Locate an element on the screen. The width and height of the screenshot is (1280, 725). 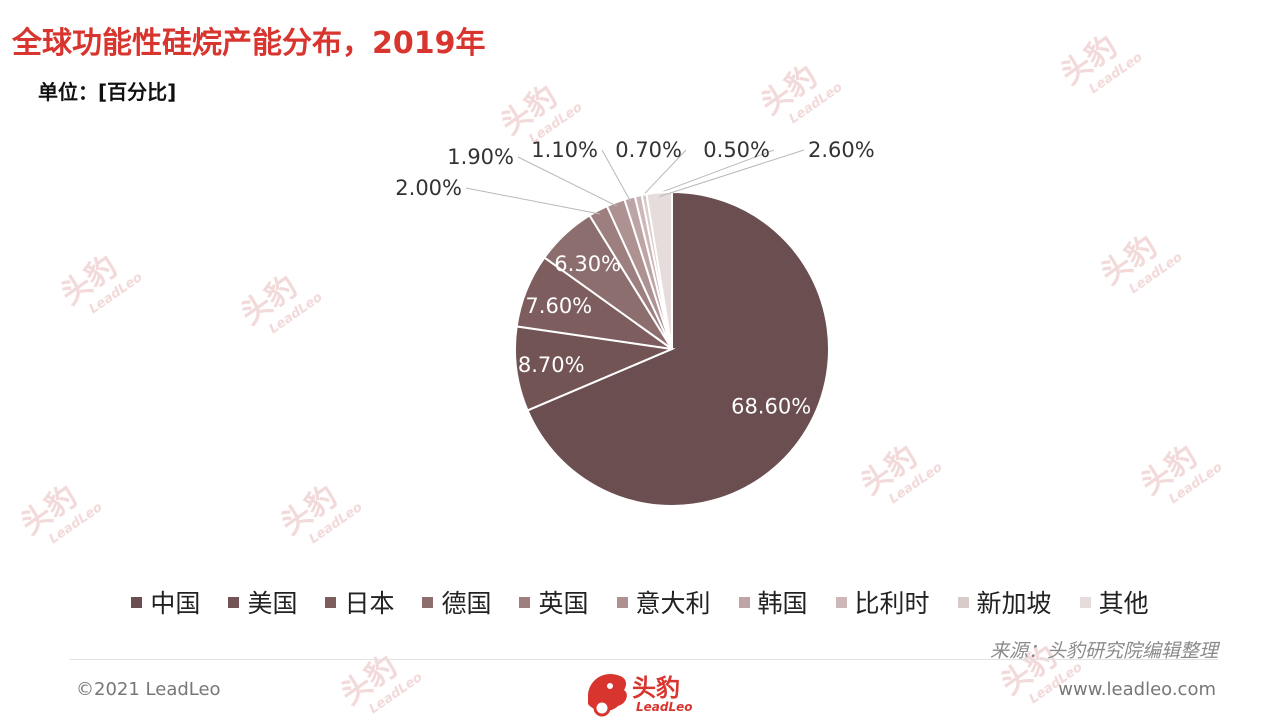
data-label: 2.00% is located at coordinates (428, 188).